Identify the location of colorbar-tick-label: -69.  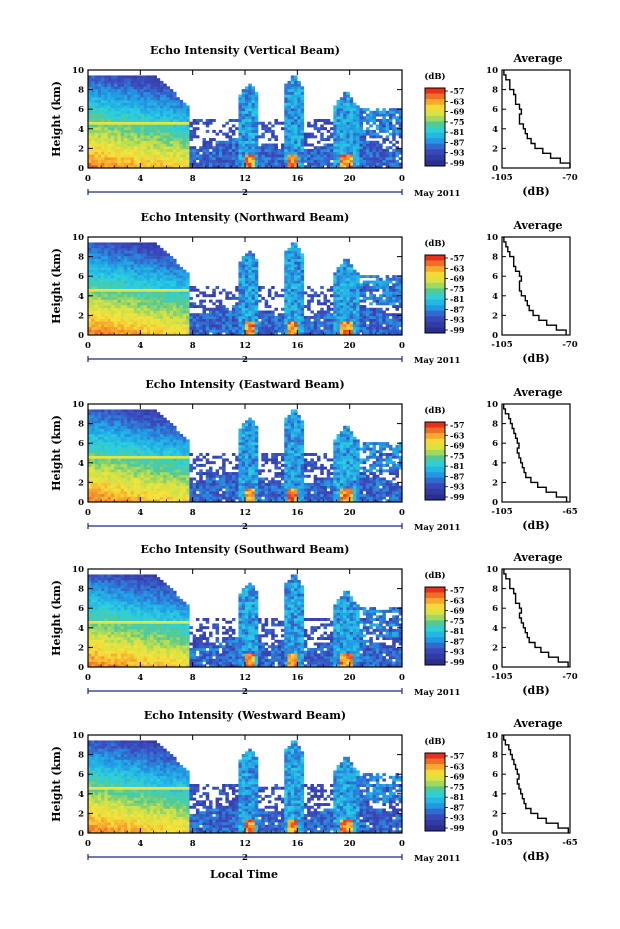
(457, 112).